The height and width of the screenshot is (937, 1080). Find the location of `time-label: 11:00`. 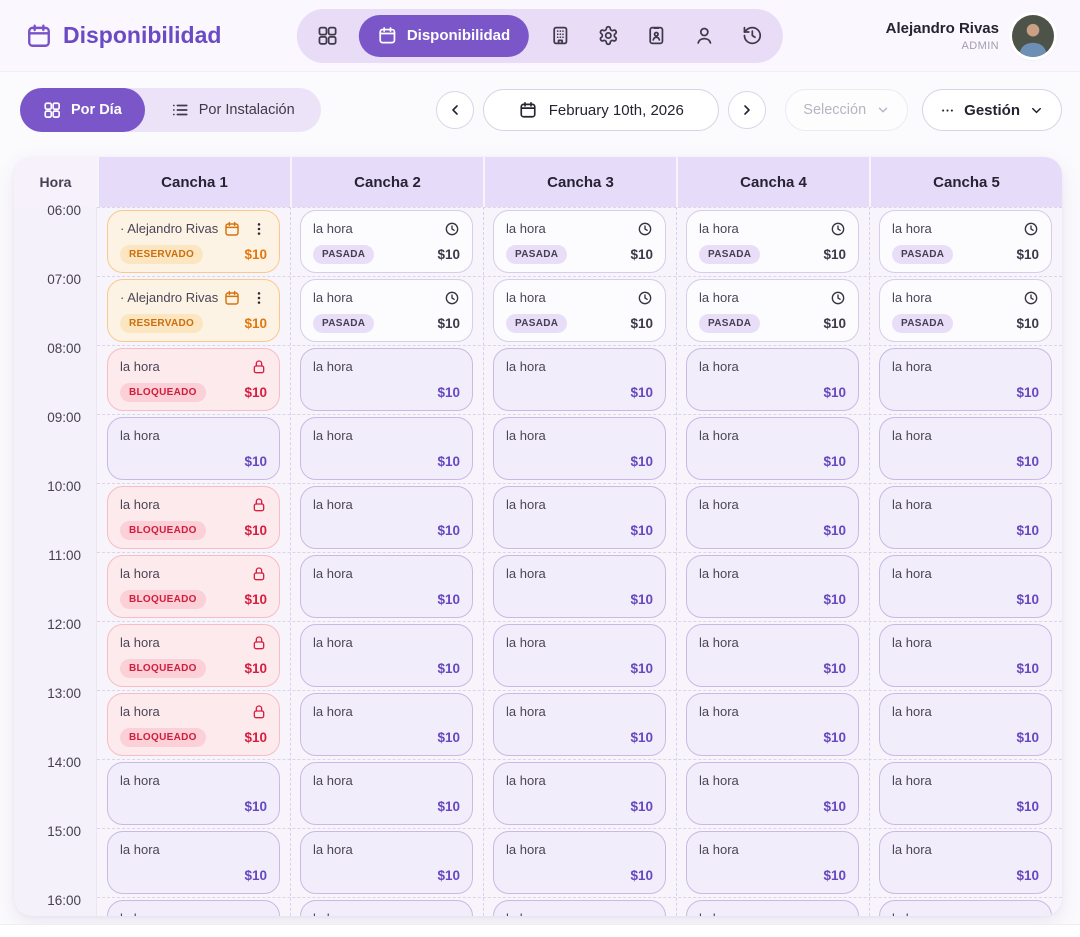

time-label: 11:00 is located at coordinates (64, 555).